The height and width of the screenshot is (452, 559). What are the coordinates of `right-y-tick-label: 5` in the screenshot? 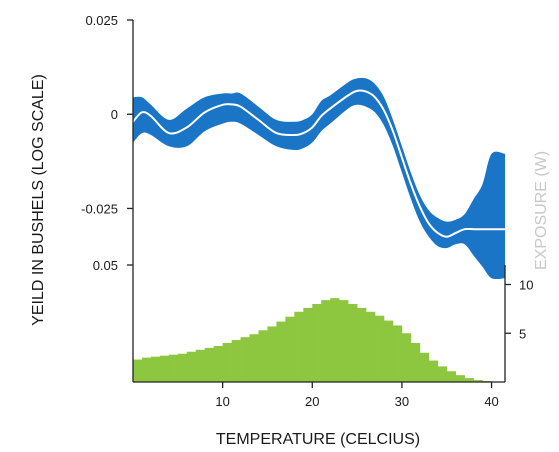 It's located at (522, 333).